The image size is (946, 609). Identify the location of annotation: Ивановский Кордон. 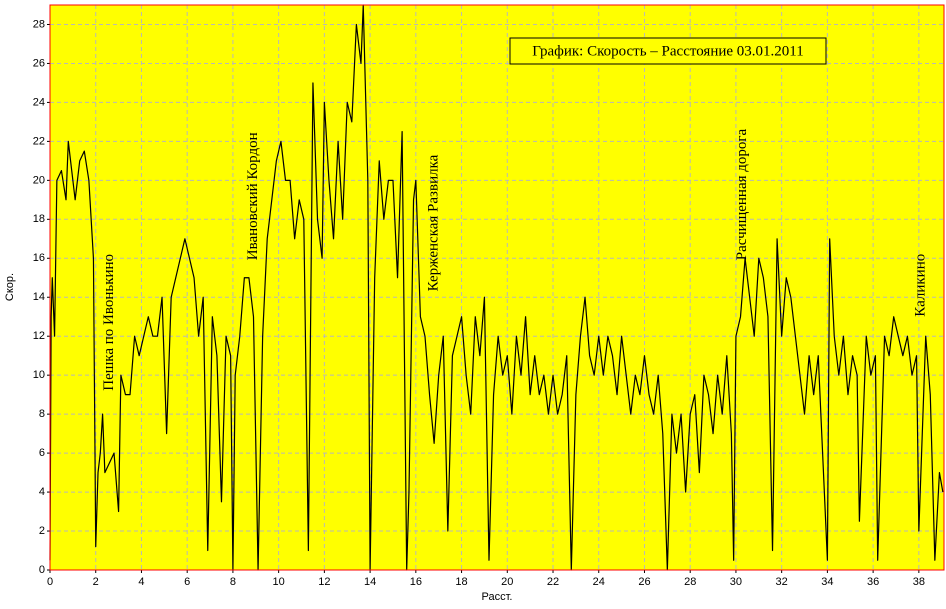
(253, 196).